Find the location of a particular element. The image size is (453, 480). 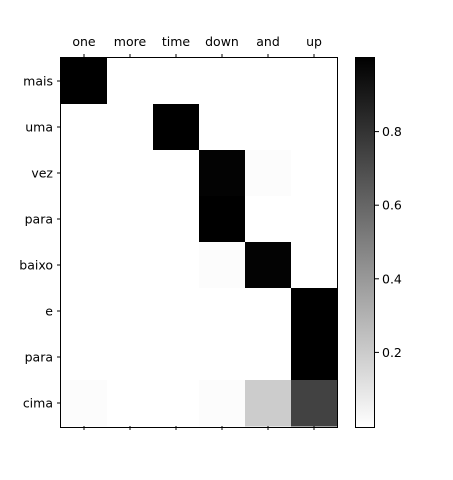

y-tick-label: mais is located at coordinates (38, 81).